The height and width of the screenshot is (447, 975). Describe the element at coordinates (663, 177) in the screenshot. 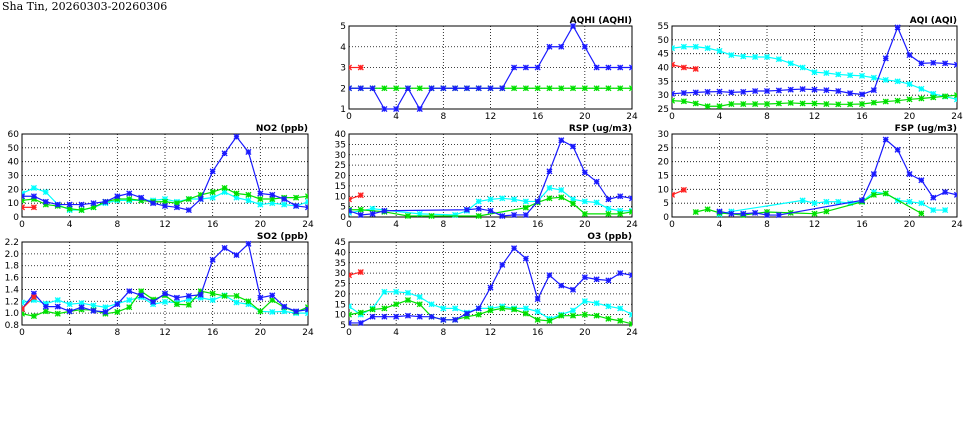

I see `y-tick-label: 15` at that location.